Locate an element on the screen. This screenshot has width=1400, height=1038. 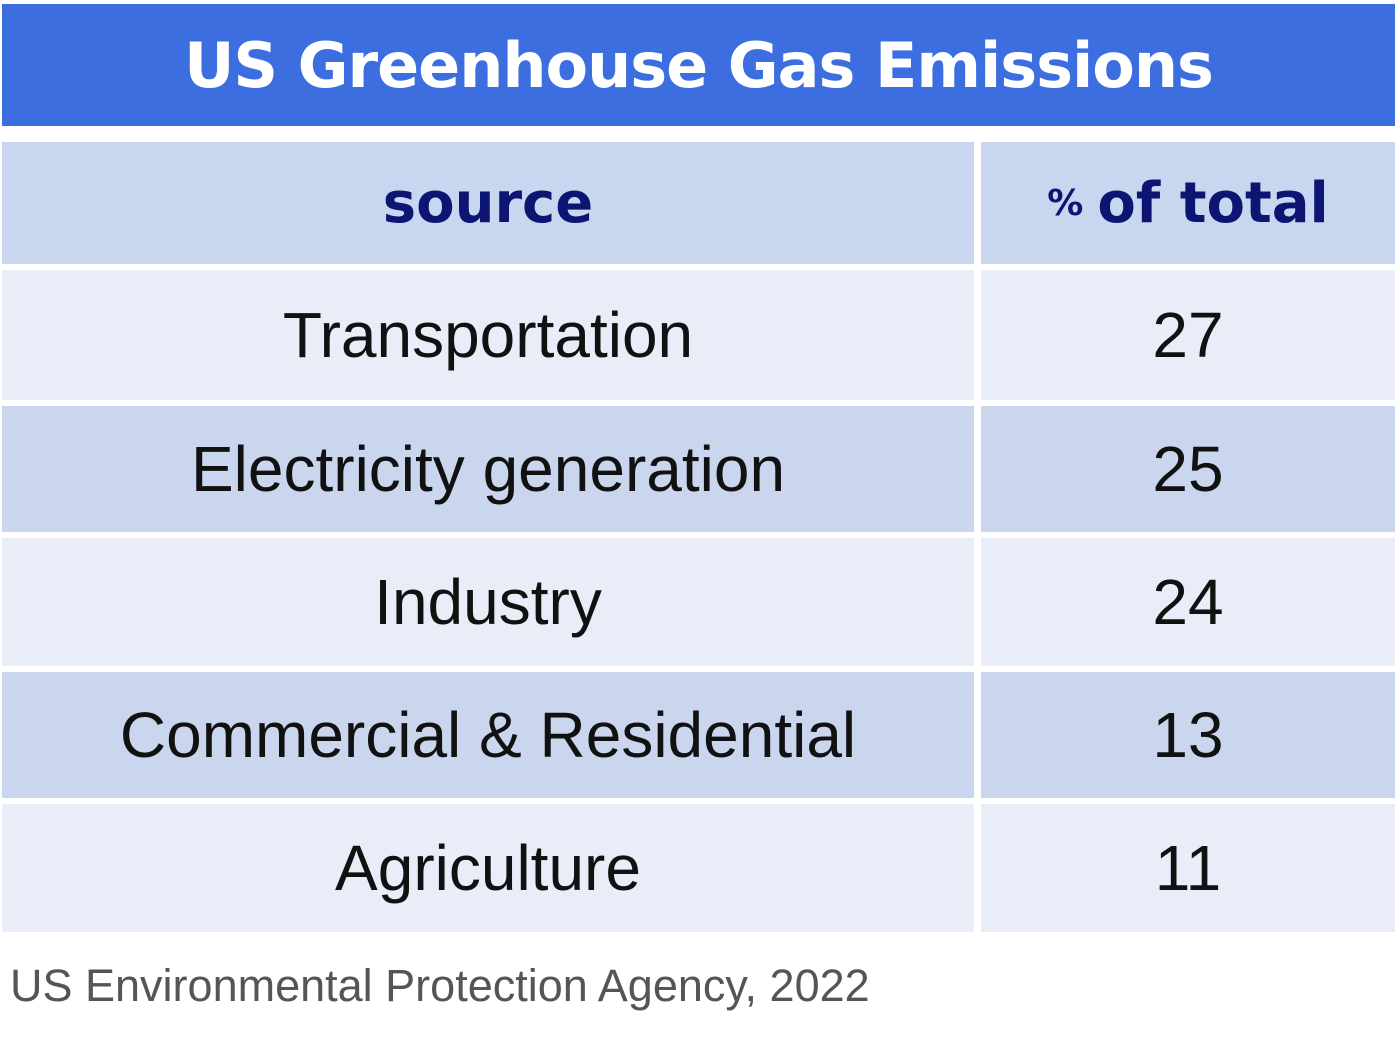
table-row: Industry 24 is located at coordinates (698, 602).